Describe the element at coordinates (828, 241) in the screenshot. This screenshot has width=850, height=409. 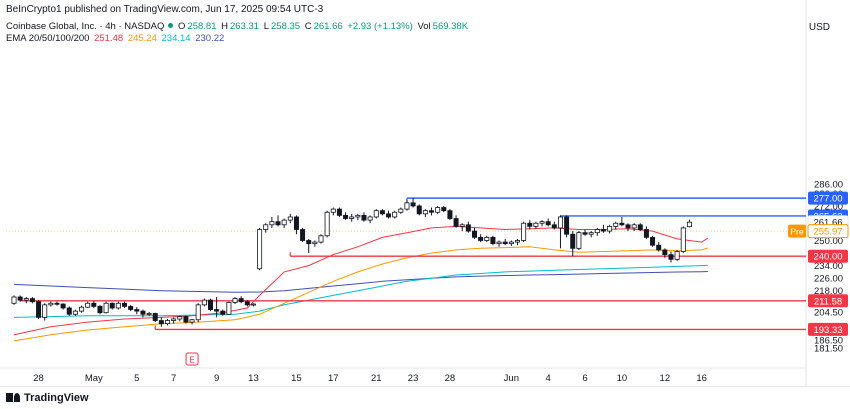
I see `y-tick-label: 250.00` at that location.